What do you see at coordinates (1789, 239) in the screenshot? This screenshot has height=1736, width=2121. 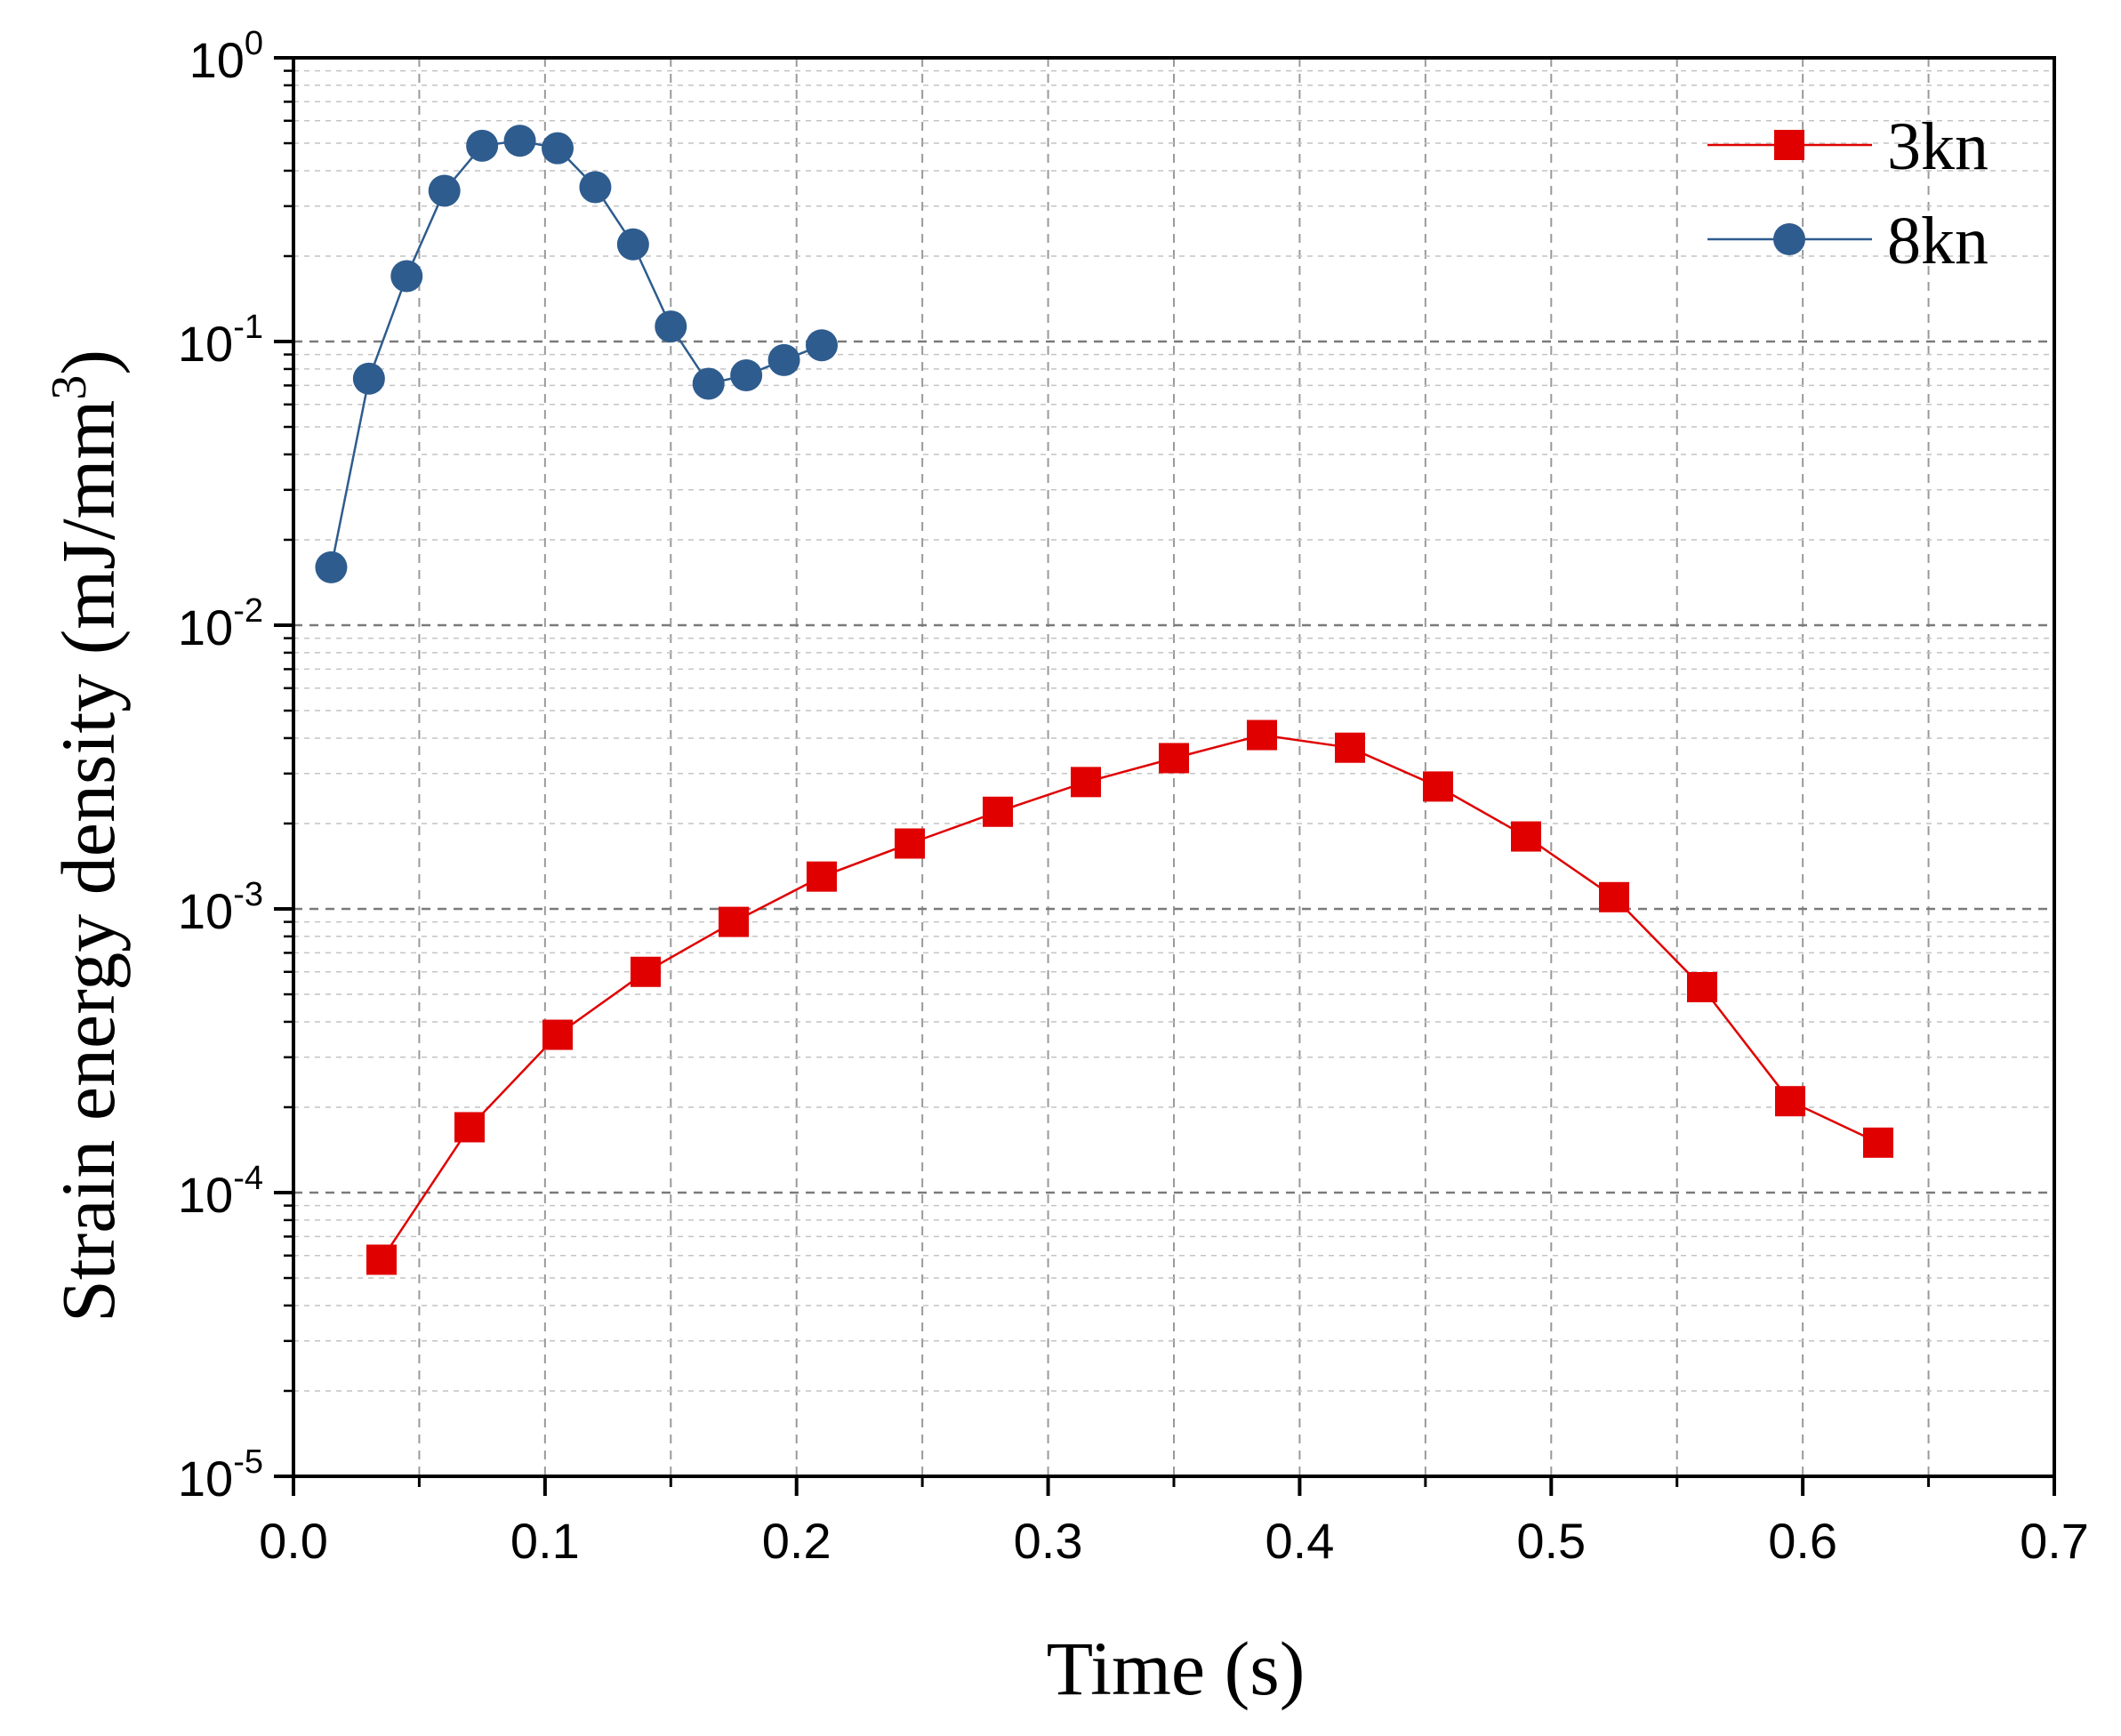 I see `legend-marker-8kn` at bounding box center [1789, 239].